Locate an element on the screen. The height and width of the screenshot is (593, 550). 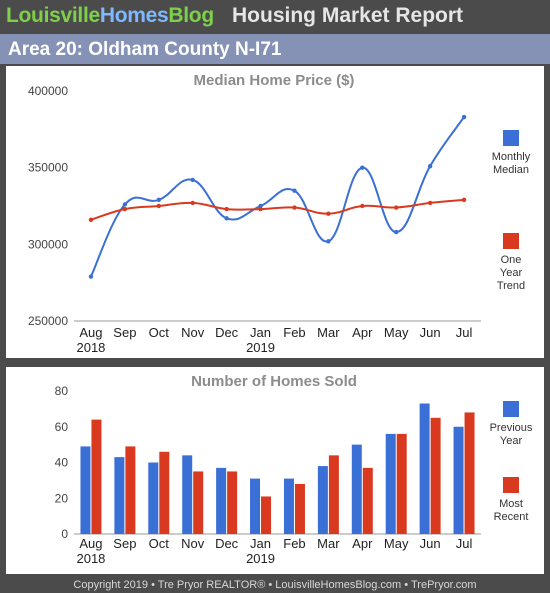
legend-label-line: Previous is located at coordinates (511, 428).